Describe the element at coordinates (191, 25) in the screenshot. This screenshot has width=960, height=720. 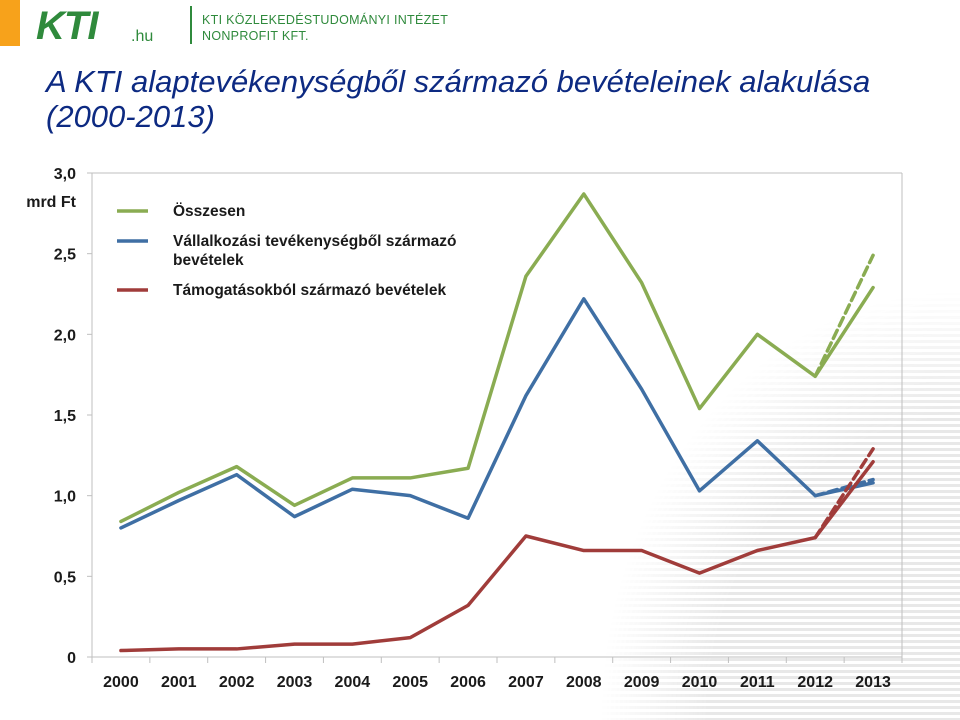
I see `header-divider` at that location.